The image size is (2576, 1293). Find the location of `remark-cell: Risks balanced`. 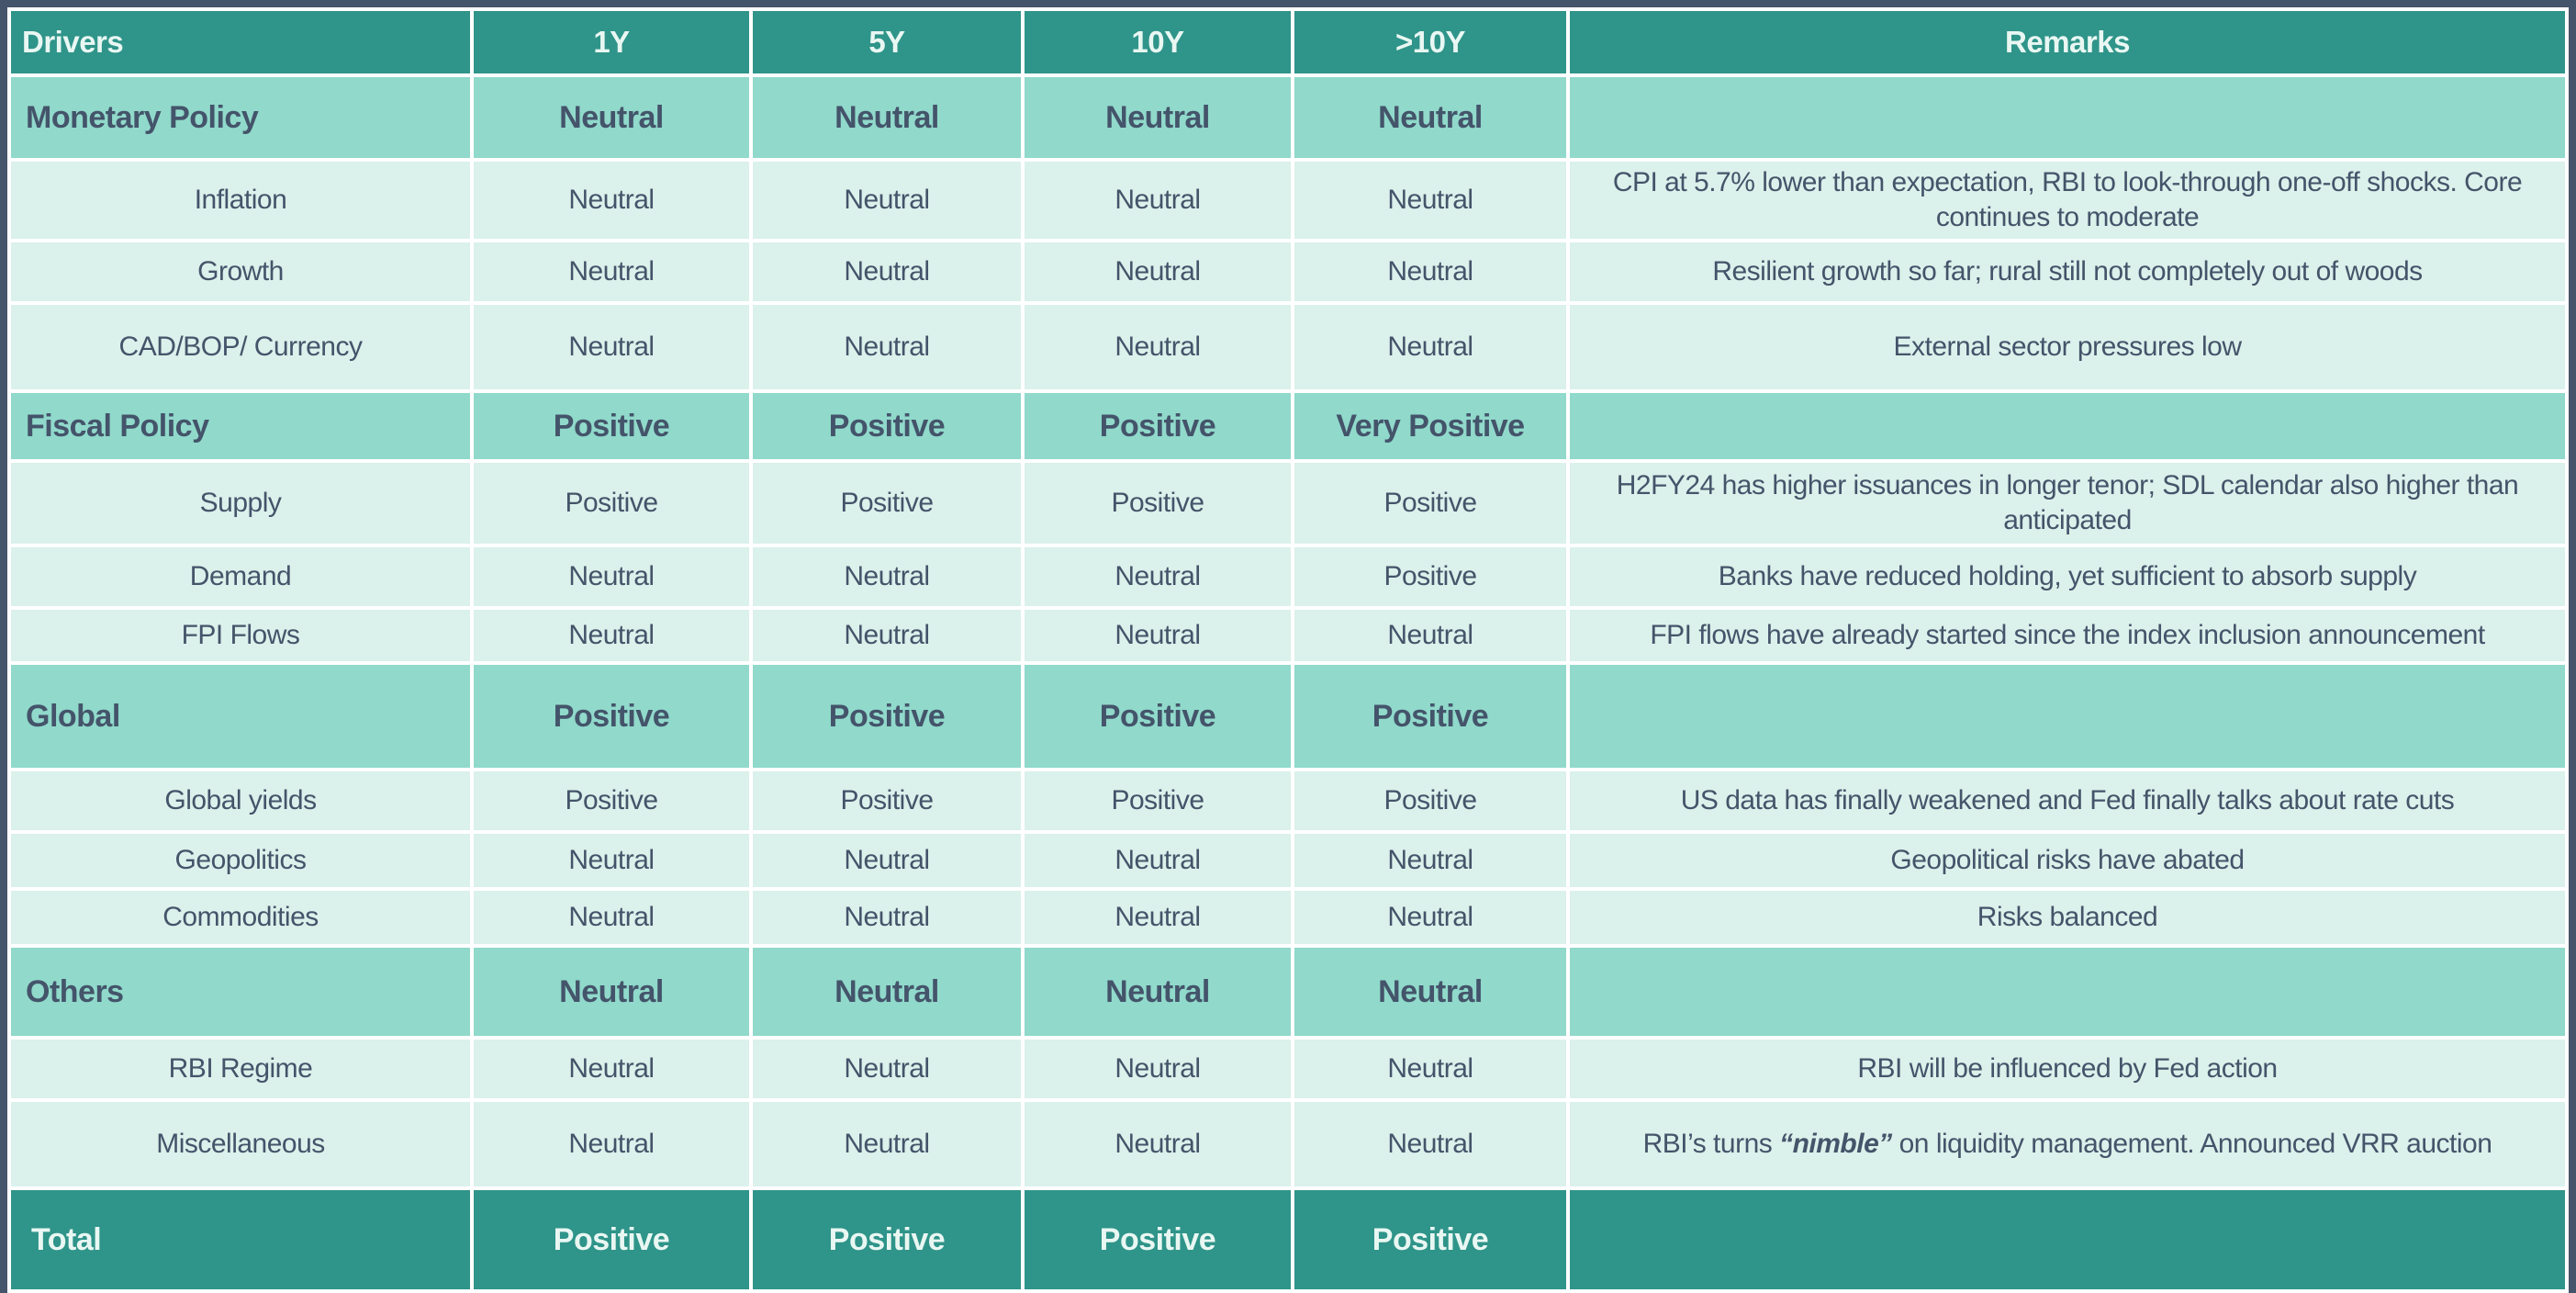

remark-cell: Risks balanced is located at coordinates (2067, 917).